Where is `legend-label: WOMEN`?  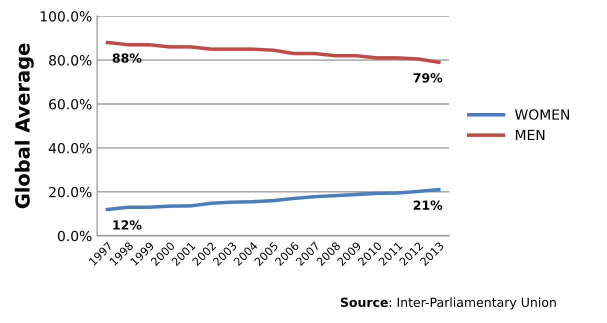
legend-label: WOMEN is located at coordinates (542, 114).